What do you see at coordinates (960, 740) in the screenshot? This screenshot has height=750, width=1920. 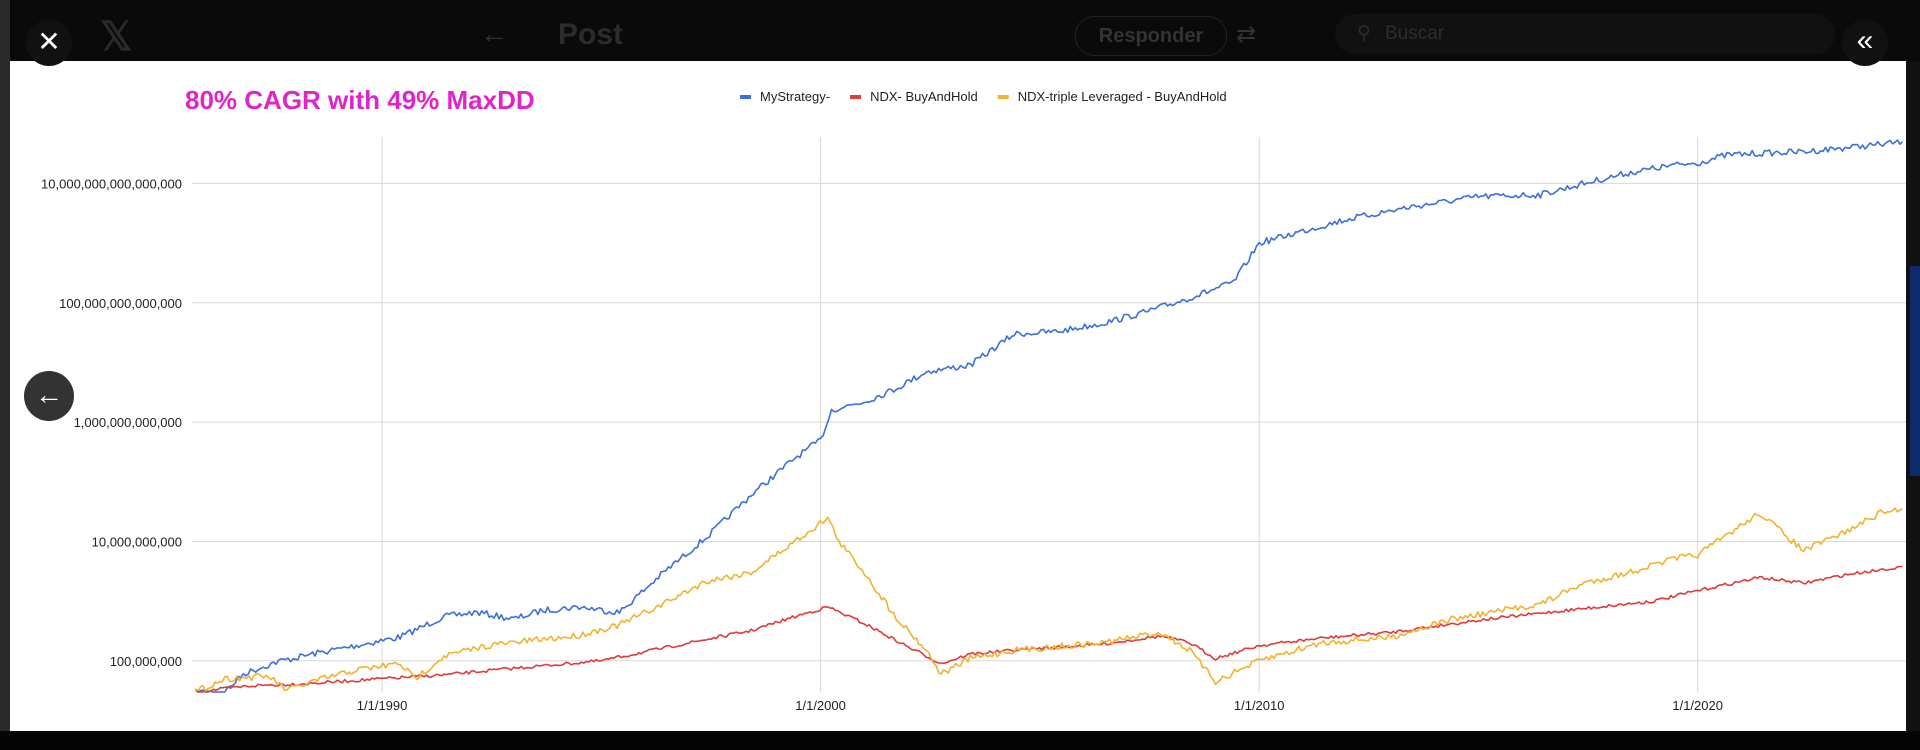 I see `bottom-strip` at bounding box center [960, 740].